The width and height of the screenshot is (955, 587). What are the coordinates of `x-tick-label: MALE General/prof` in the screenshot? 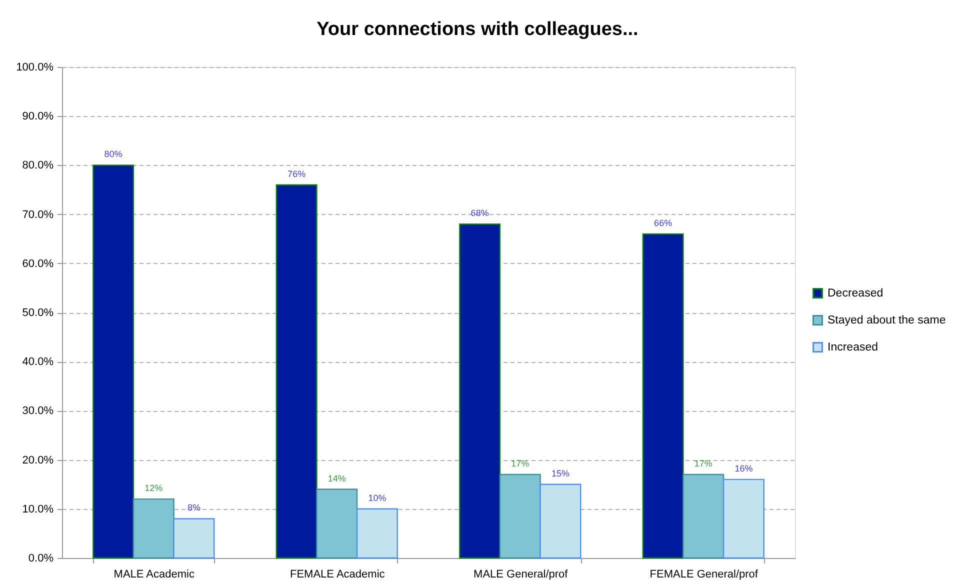 It's located at (521, 574).